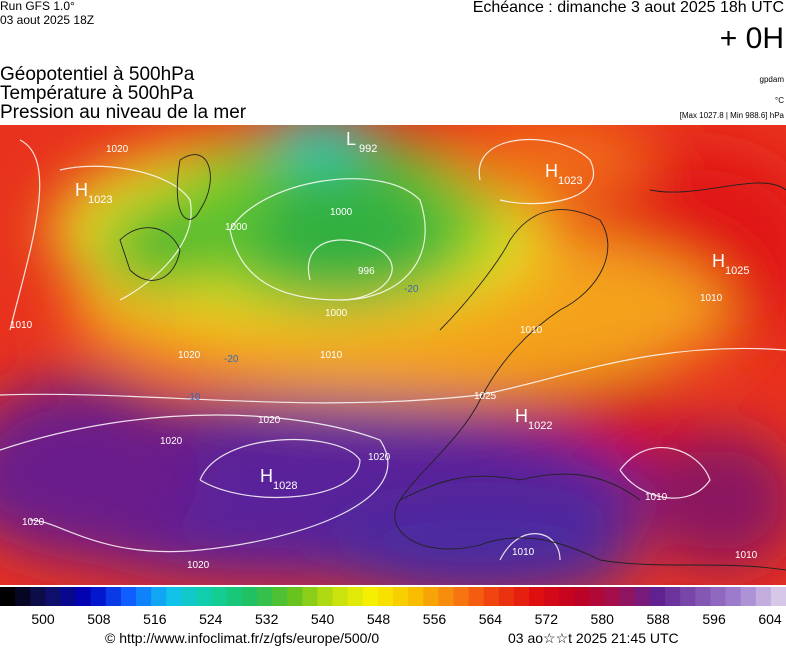 Image resolution: width=786 pixels, height=653 pixels. Describe the element at coordinates (770, 619) in the screenshot. I see `colorbar-tick-label: 604` at that location.